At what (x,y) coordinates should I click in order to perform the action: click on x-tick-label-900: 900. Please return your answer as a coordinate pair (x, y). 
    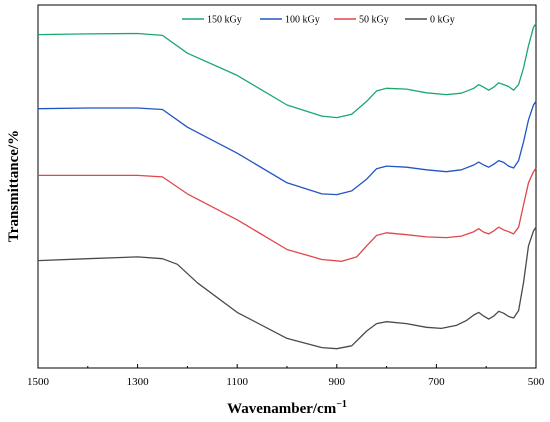
    Looking at the image, I should click on (337, 382).